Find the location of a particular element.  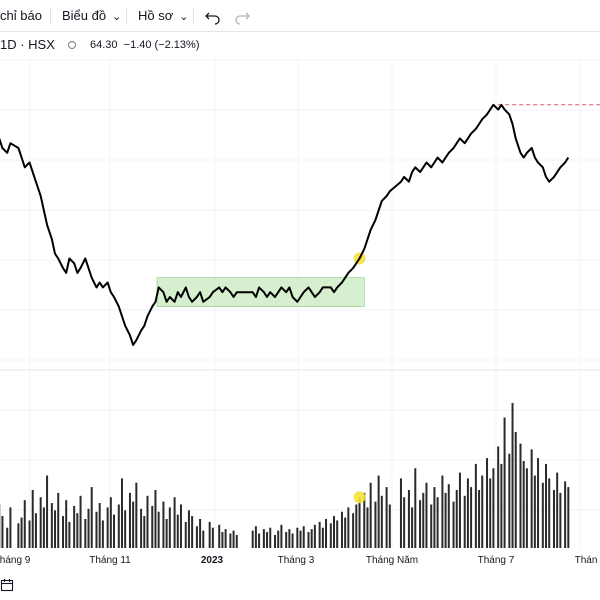

symbol-interval-label: 1D · HSX is located at coordinates (27, 44).